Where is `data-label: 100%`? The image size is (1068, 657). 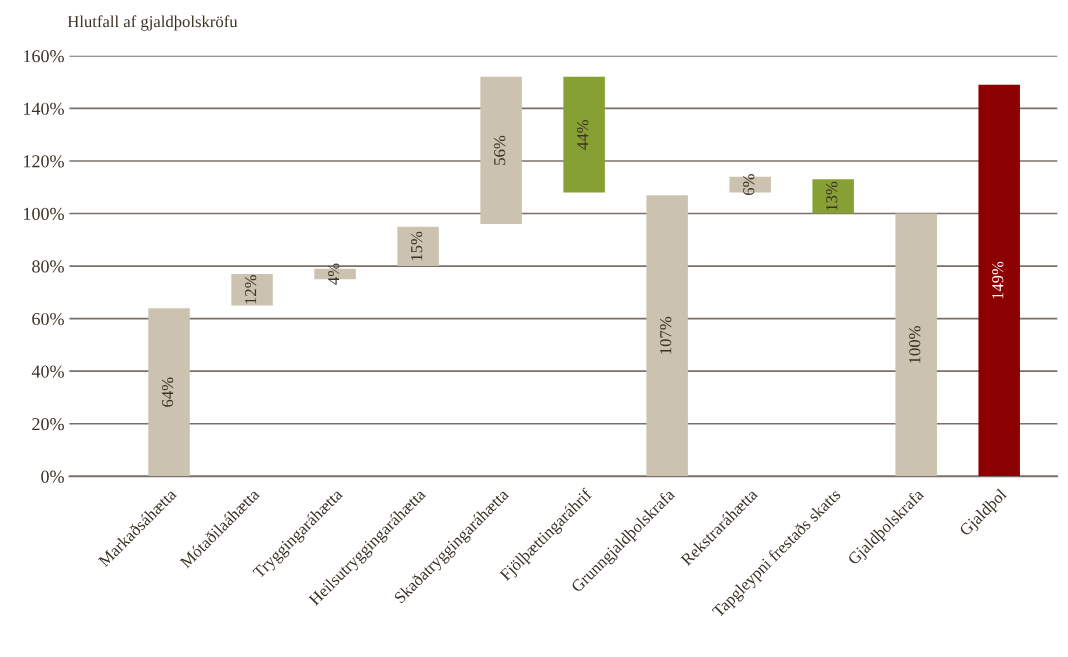
data-label: 100% is located at coordinates (915, 344).